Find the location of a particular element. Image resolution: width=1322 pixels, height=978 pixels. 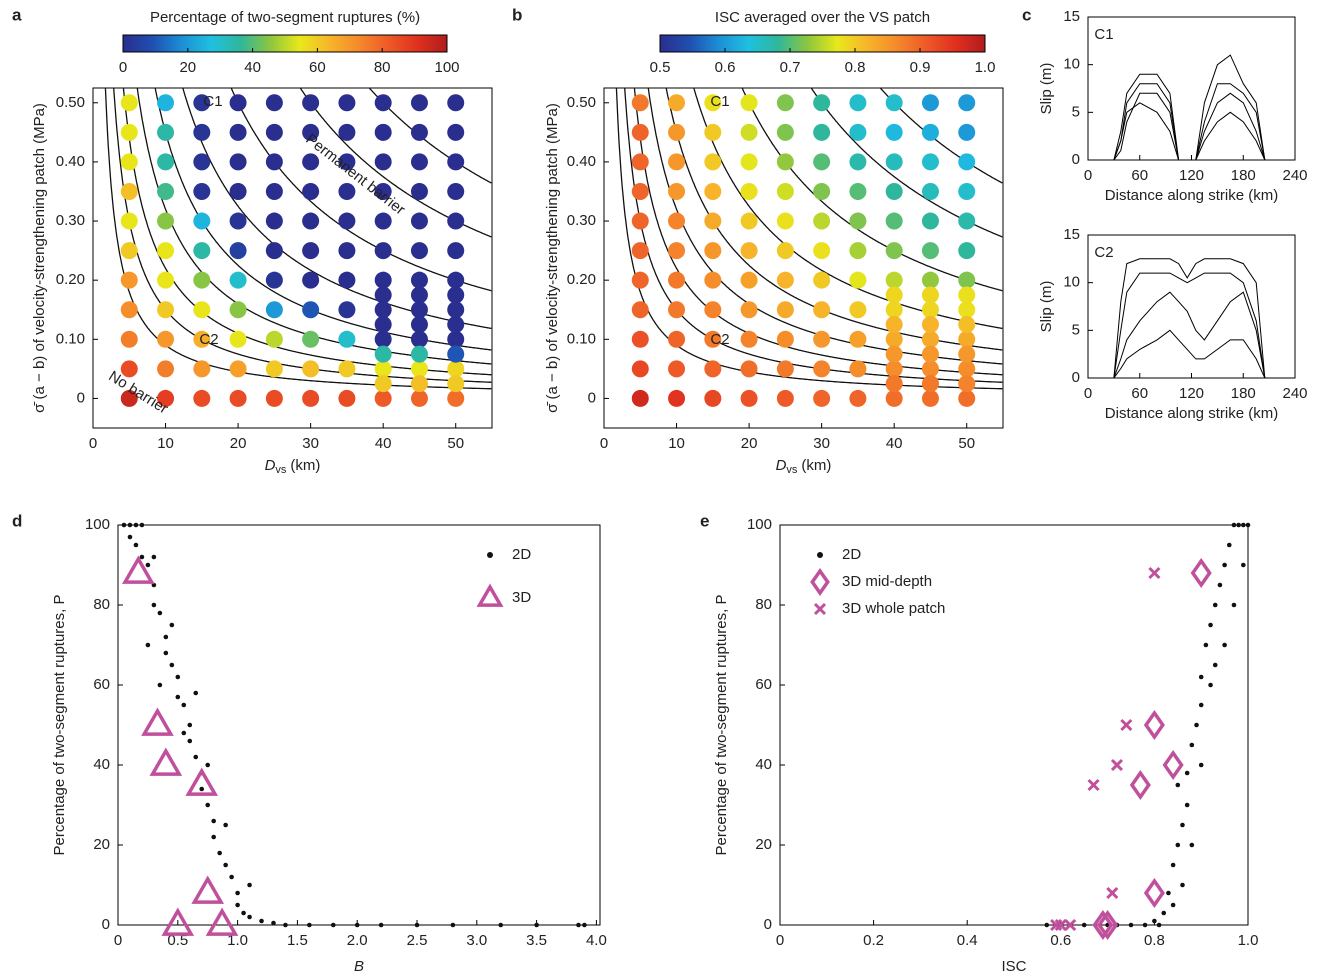

y-axis-label: Slip (m) is located at coordinates (1046, 307).